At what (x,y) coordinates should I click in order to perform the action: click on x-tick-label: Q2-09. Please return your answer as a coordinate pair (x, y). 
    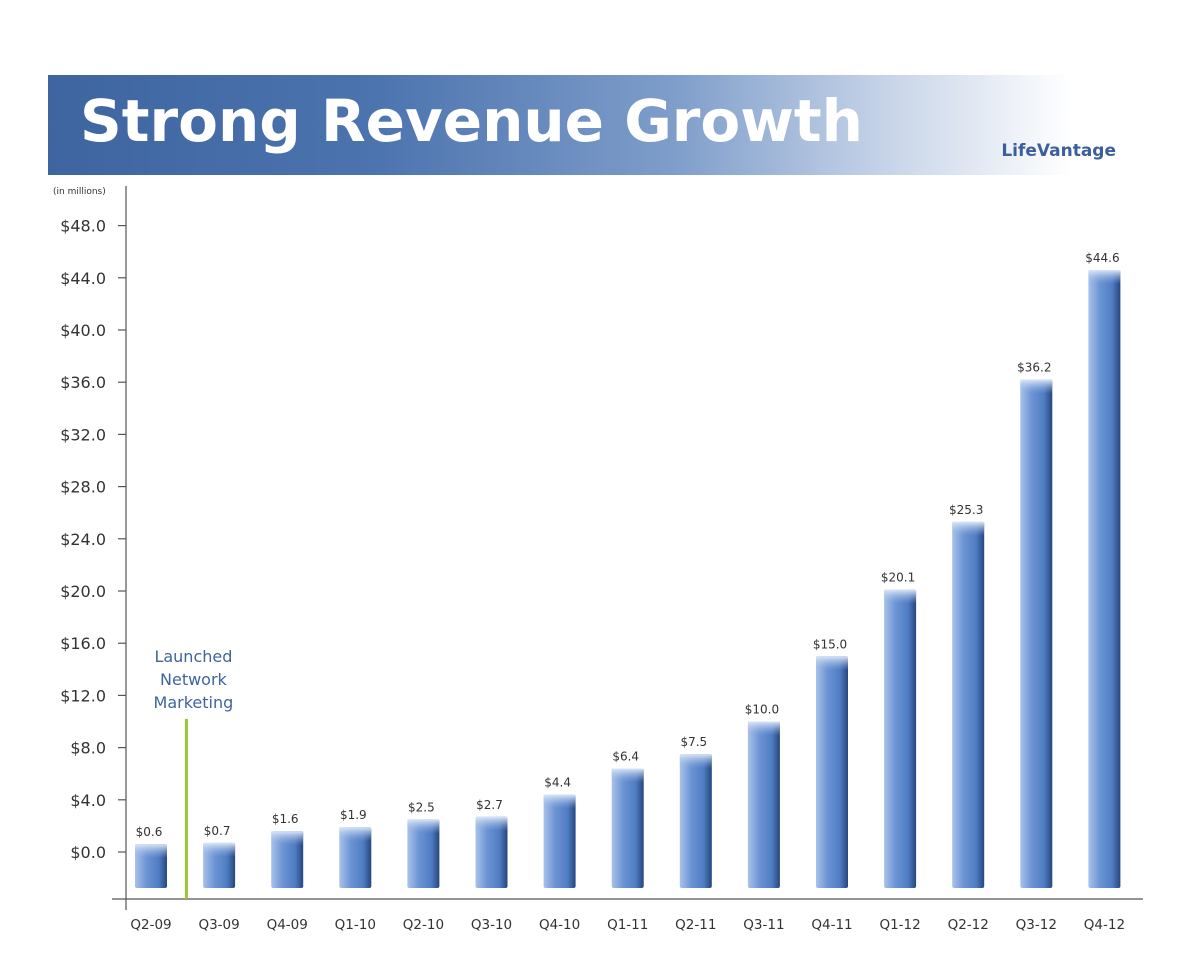
    Looking at the image, I should click on (150, 925).